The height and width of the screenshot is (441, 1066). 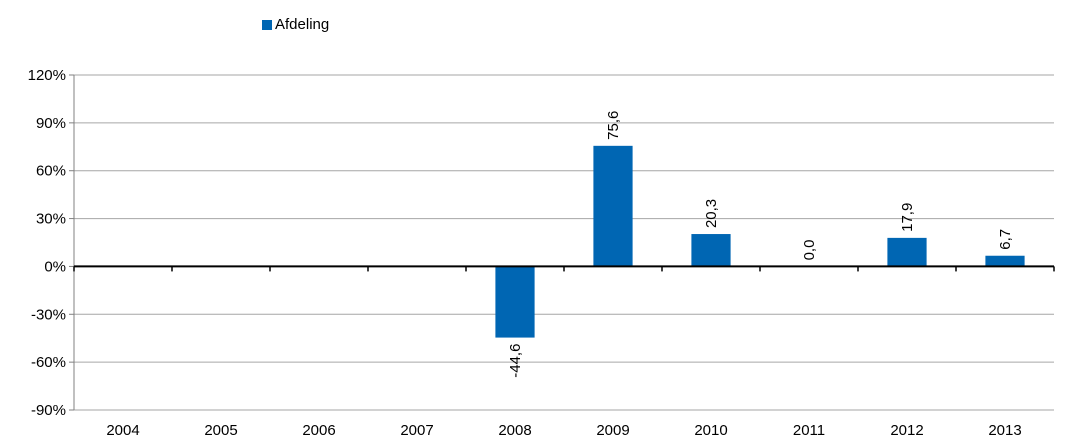 What do you see at coordinates (711, 213) in the screenshot?
I see `data-label: 20,3` at bounding box center [711, 213].